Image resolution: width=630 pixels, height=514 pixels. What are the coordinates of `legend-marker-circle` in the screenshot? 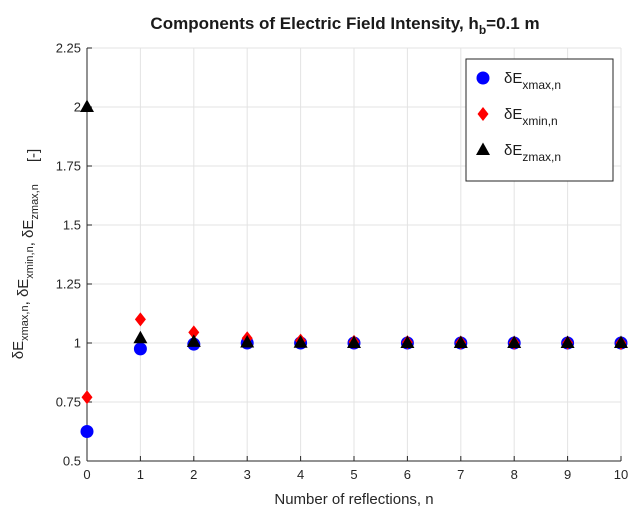 It's located at (483, 78).